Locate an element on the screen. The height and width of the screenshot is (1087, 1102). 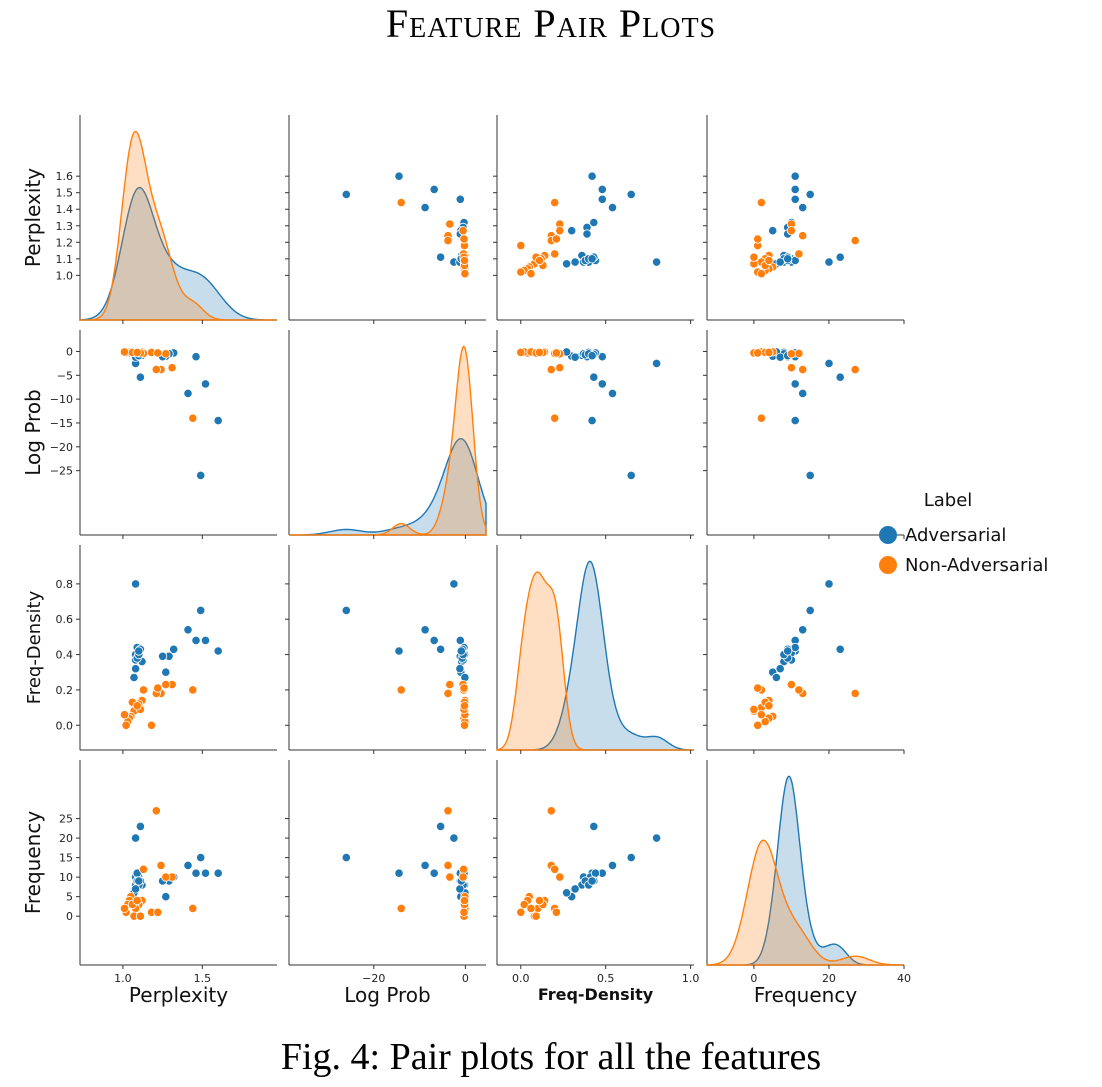
kde-non-adversarial-log-prob is located at coordinates (388, 440).